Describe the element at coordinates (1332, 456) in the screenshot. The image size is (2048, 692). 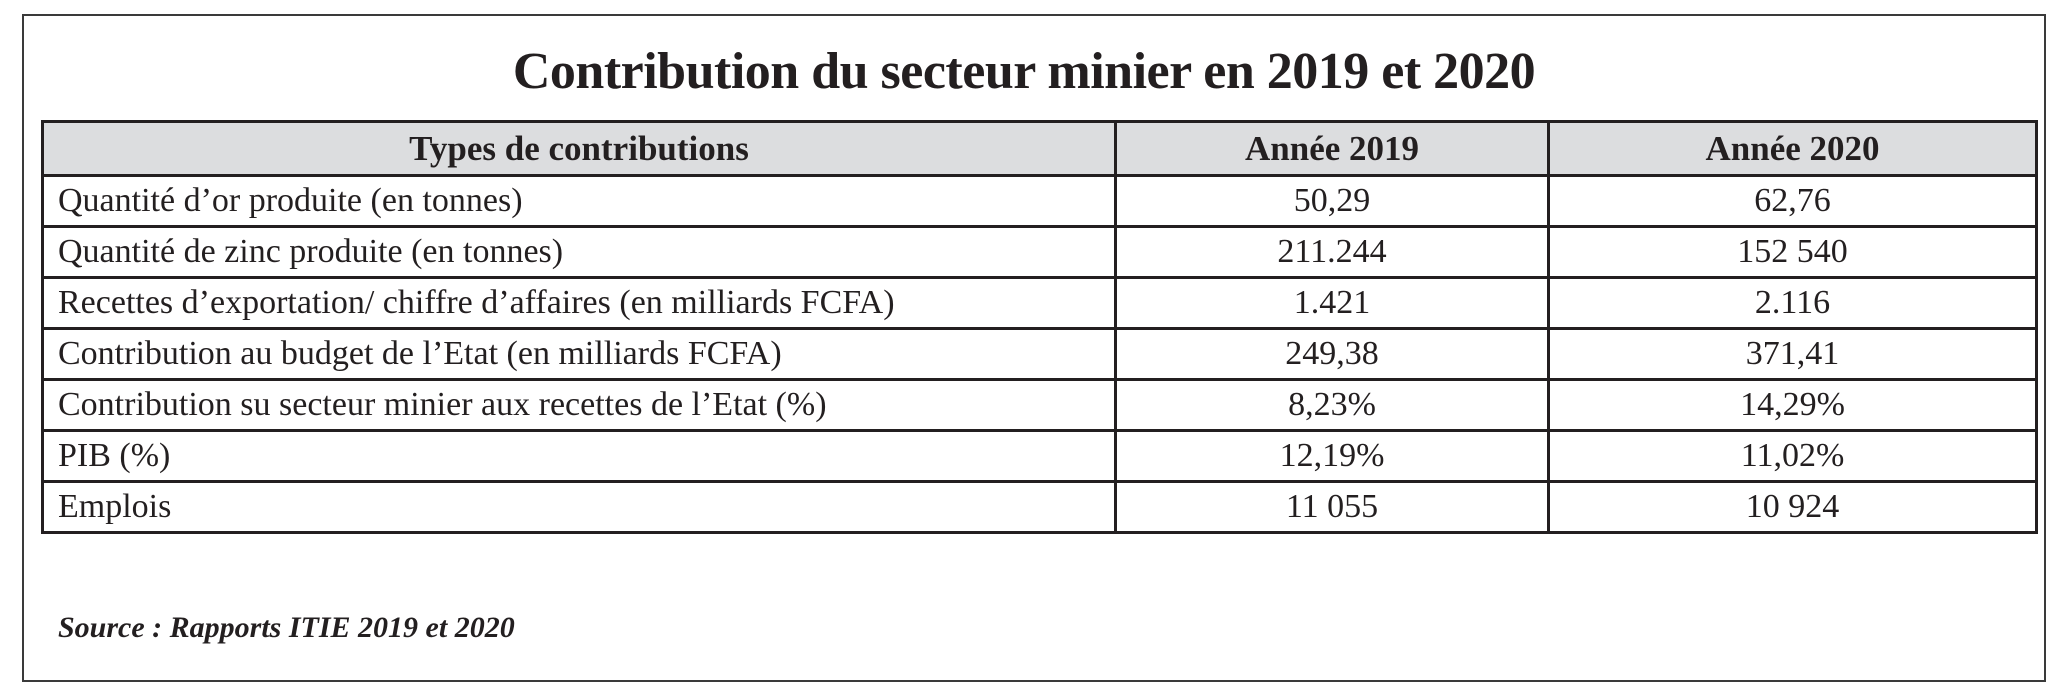
I see `value-2019: 12,19%` at that location.